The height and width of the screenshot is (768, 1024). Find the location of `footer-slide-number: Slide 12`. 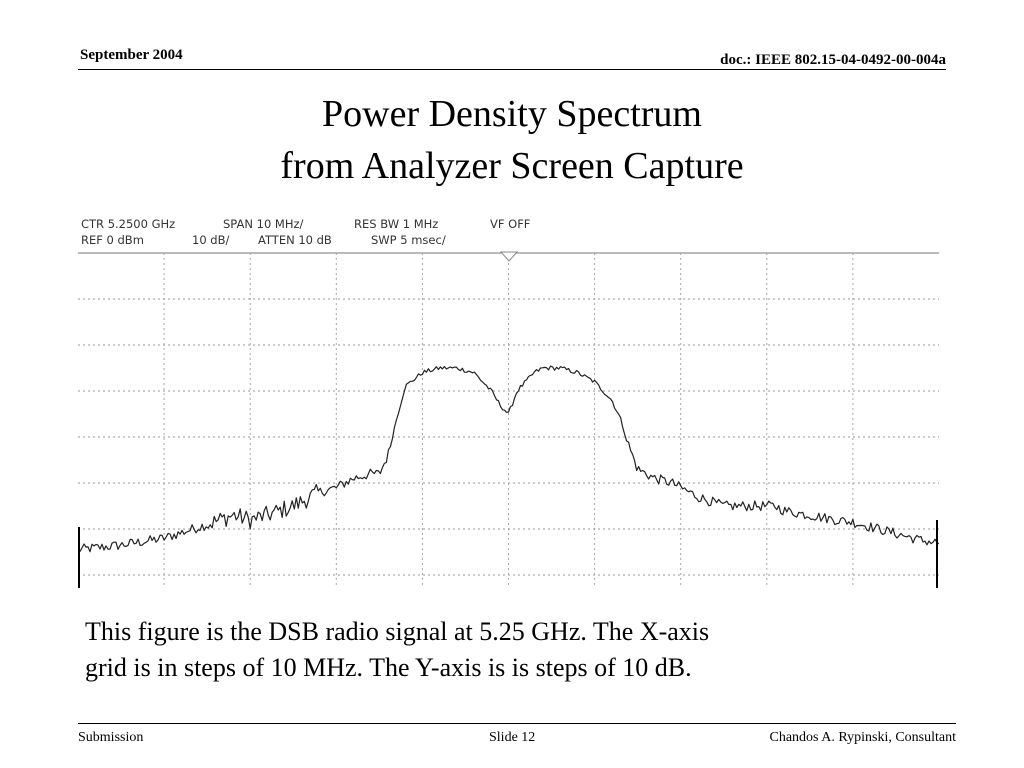

footer-slide-number: Slide 12 is located at coordinates (512, 737).